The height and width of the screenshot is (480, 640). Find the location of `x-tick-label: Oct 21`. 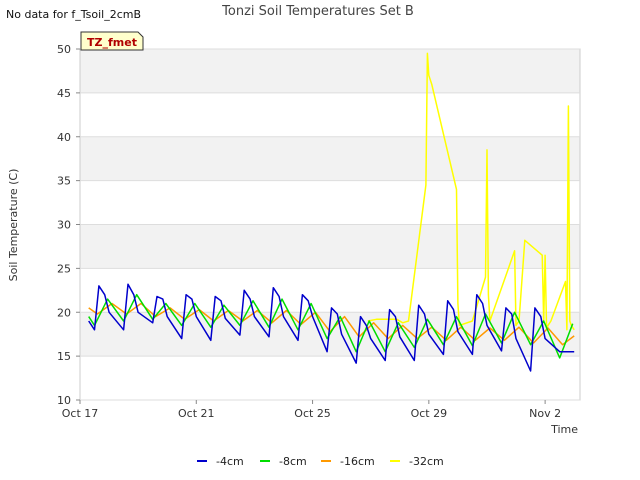

x-tick-label: Oct 21 is located at coordinates (196, 413).